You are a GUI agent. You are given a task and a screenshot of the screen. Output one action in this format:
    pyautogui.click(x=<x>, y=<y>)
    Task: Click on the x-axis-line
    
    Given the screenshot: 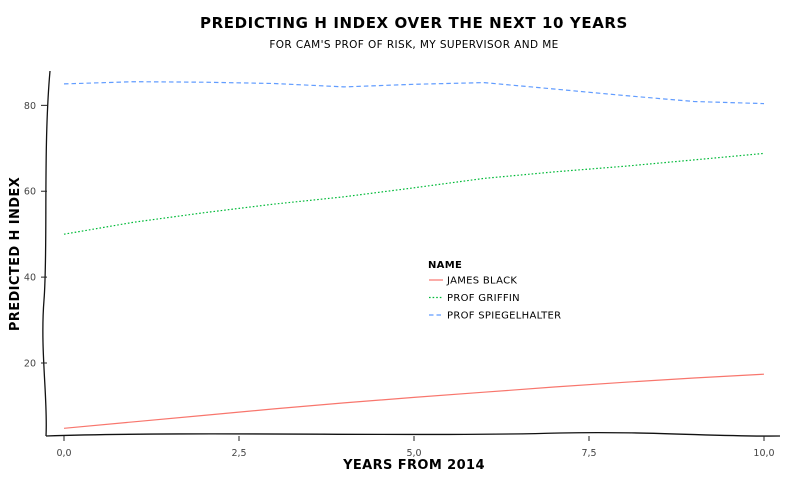 What is the action you would take?
    pyautogui.click(x=413, y=434)
    